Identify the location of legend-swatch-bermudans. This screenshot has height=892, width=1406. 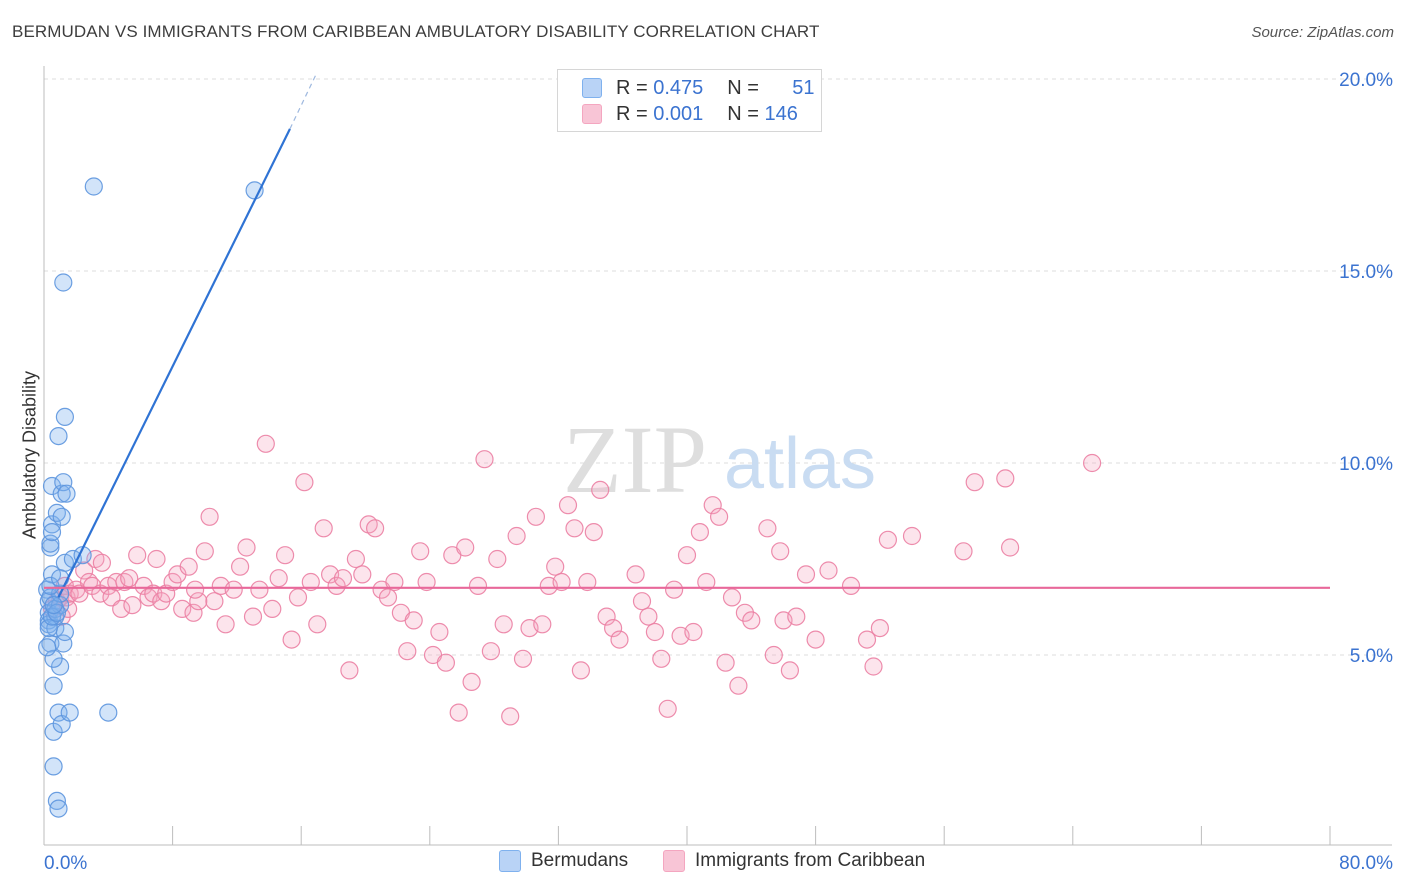
(510, 861).